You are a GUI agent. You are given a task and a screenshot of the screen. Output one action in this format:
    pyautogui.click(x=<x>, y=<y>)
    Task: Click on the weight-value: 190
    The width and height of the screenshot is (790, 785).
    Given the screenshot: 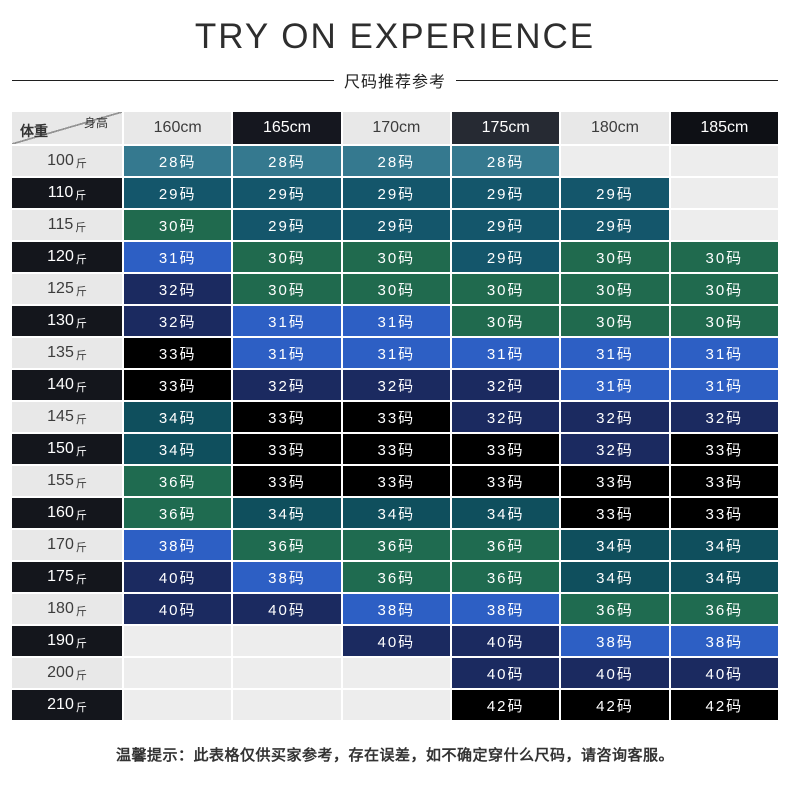 What is the action you would take?
    pyautogui.click(x=60, y=640)
    